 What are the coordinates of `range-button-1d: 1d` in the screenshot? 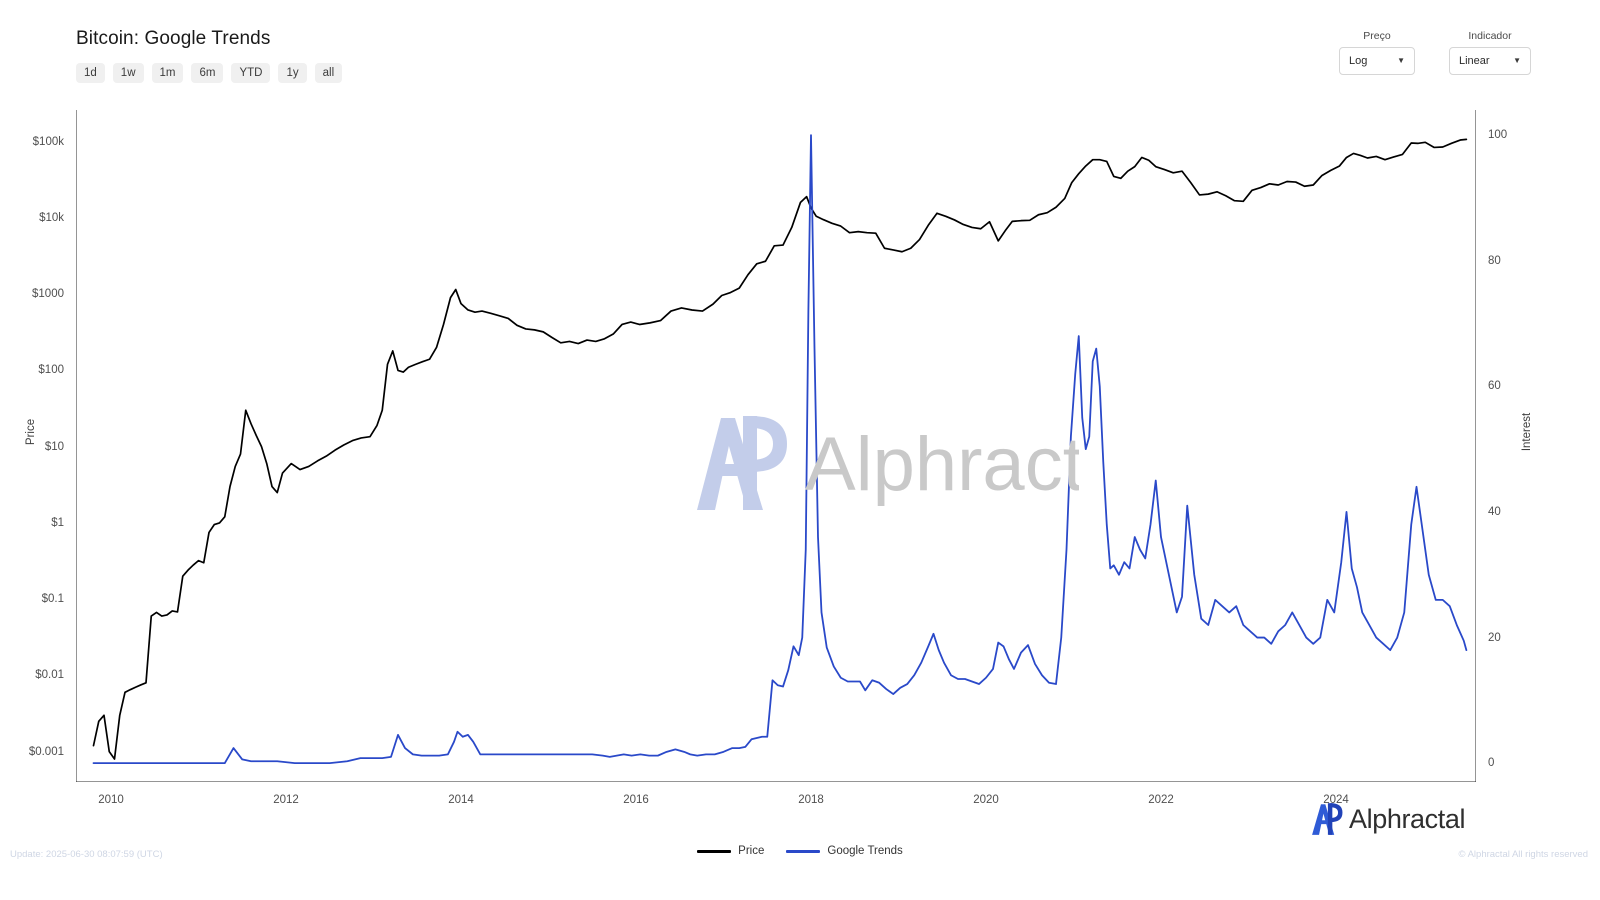 It's located at (90, 73).